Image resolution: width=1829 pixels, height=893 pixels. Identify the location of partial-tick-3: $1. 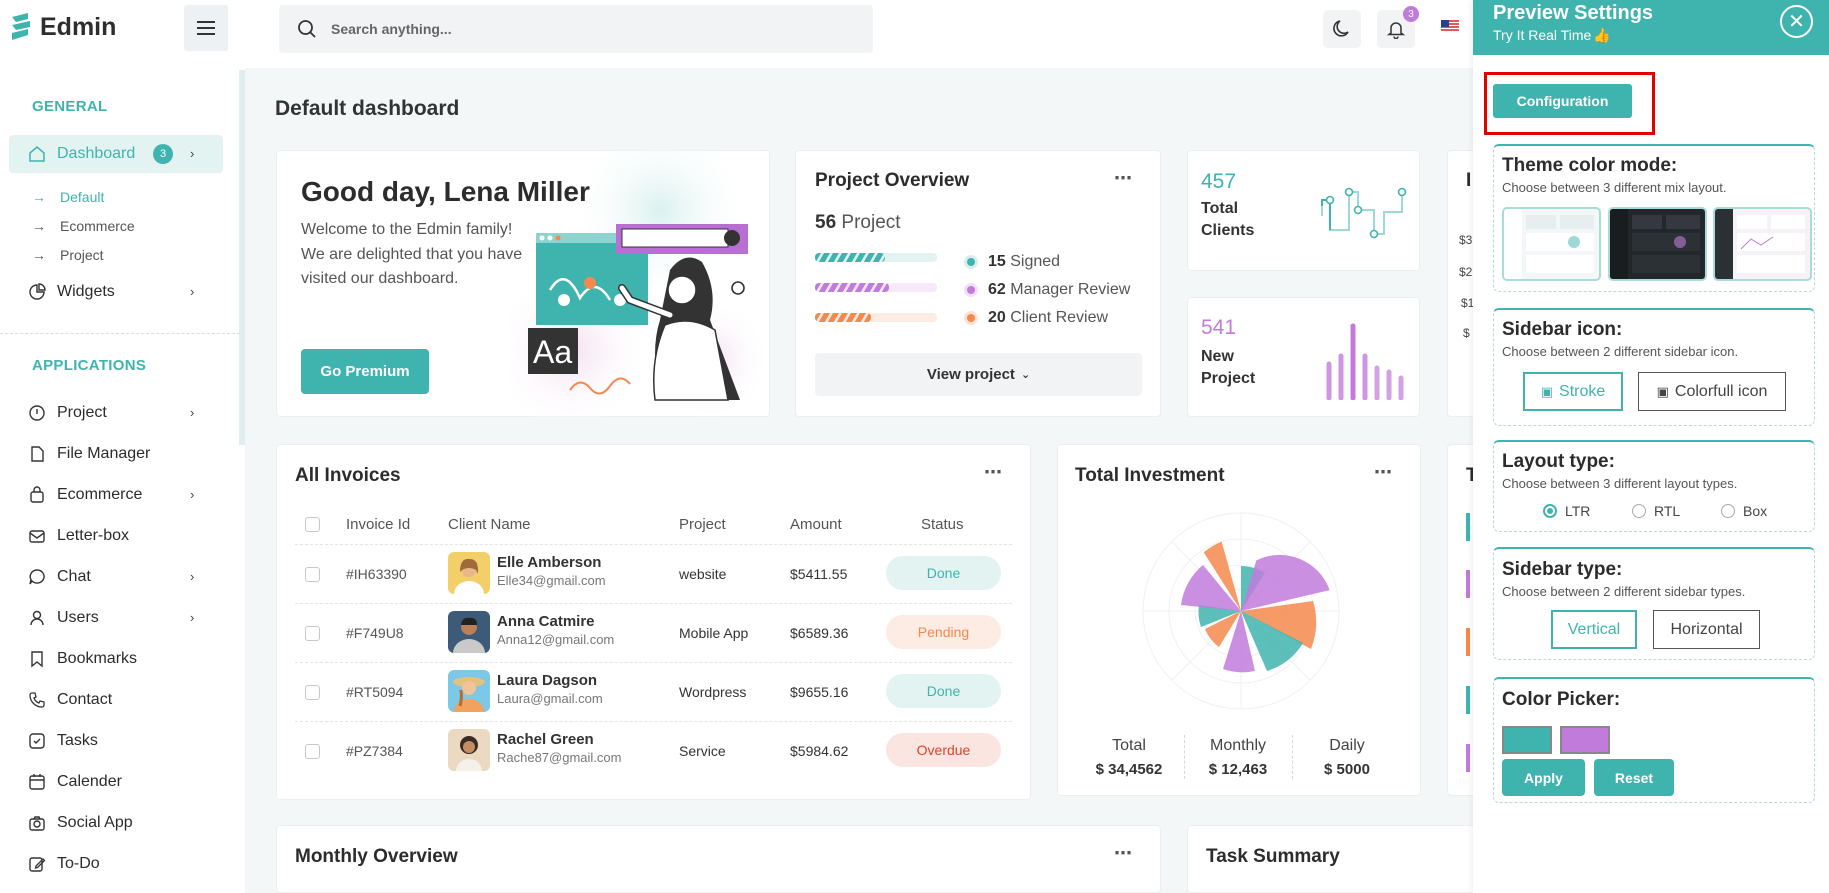
(1468, 303).